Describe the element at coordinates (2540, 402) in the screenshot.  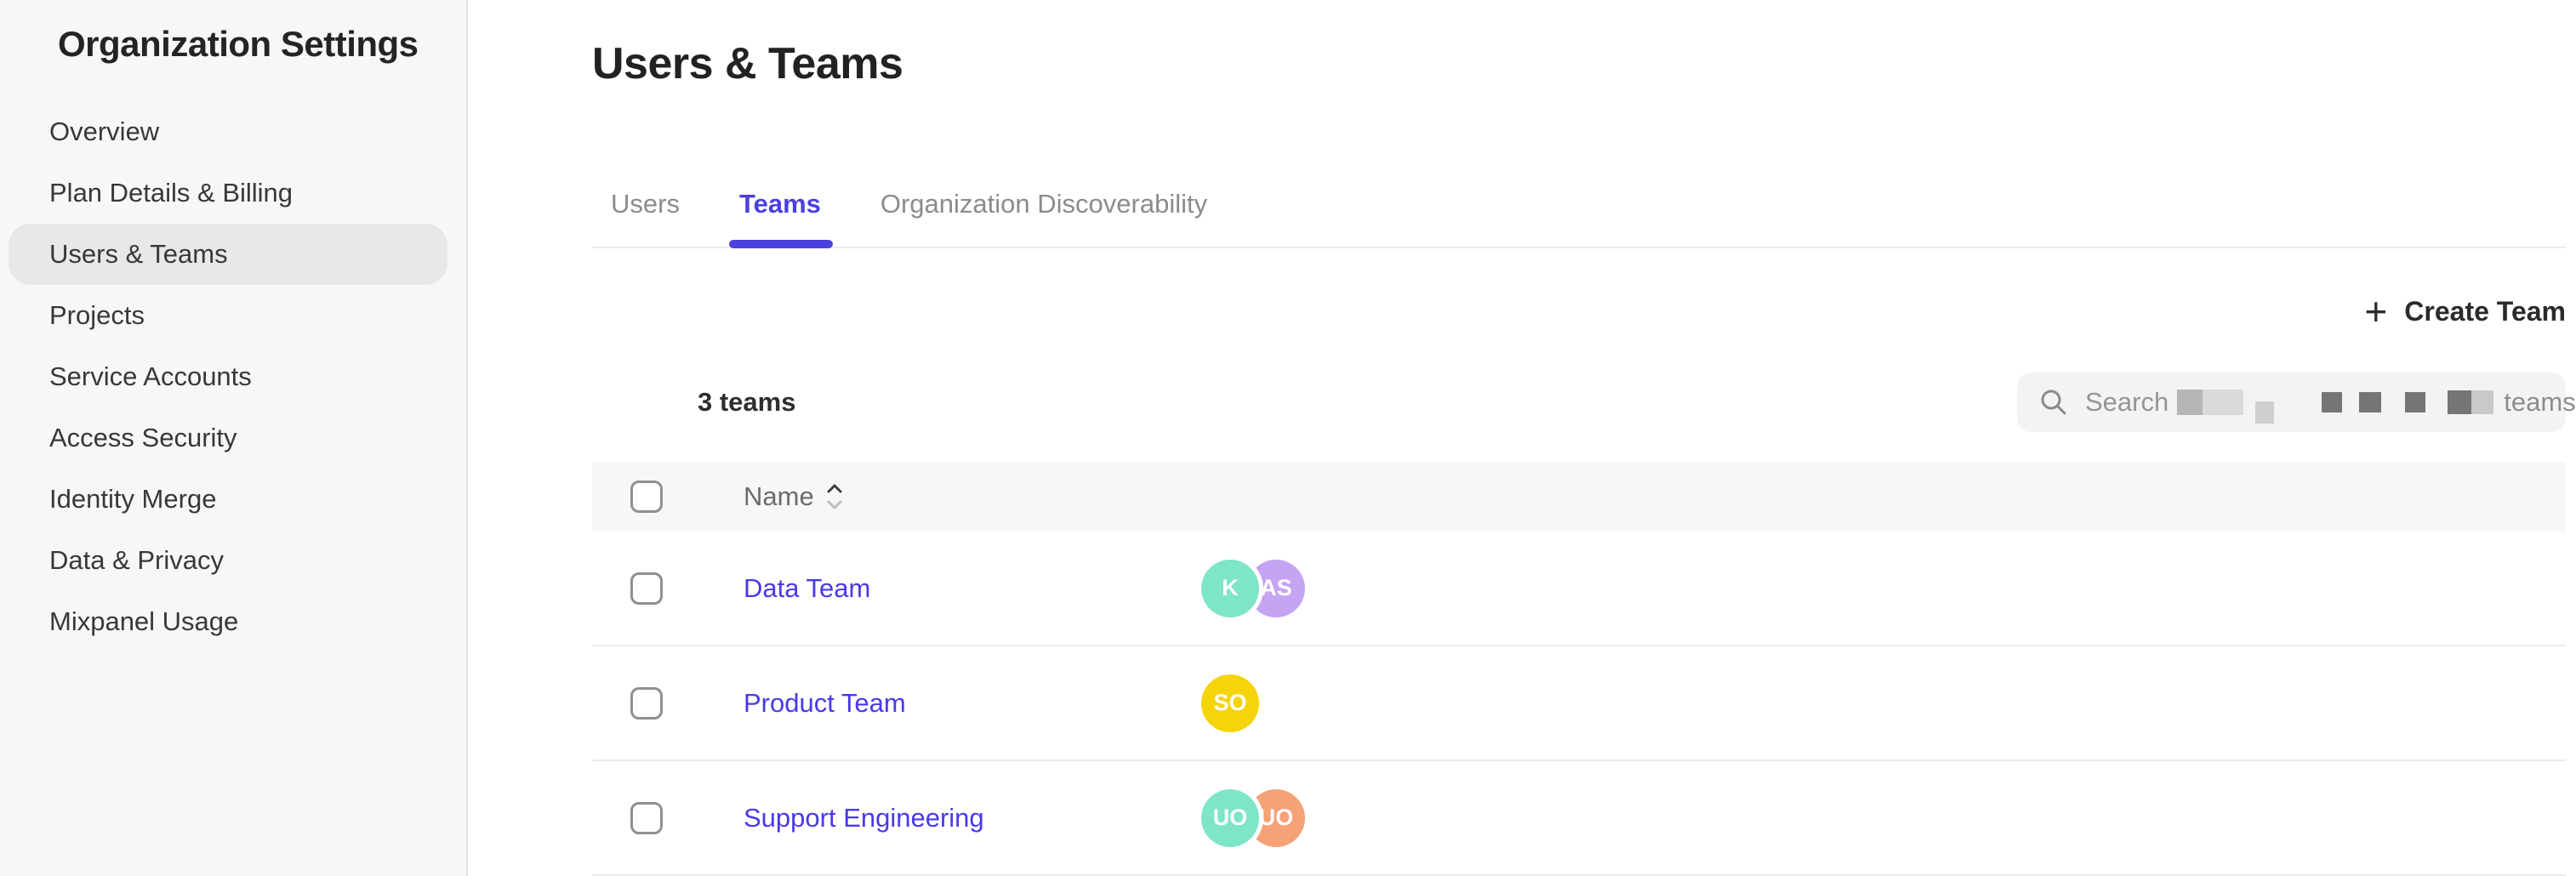
I see `search-placeholder-suffix: teams` at that location.